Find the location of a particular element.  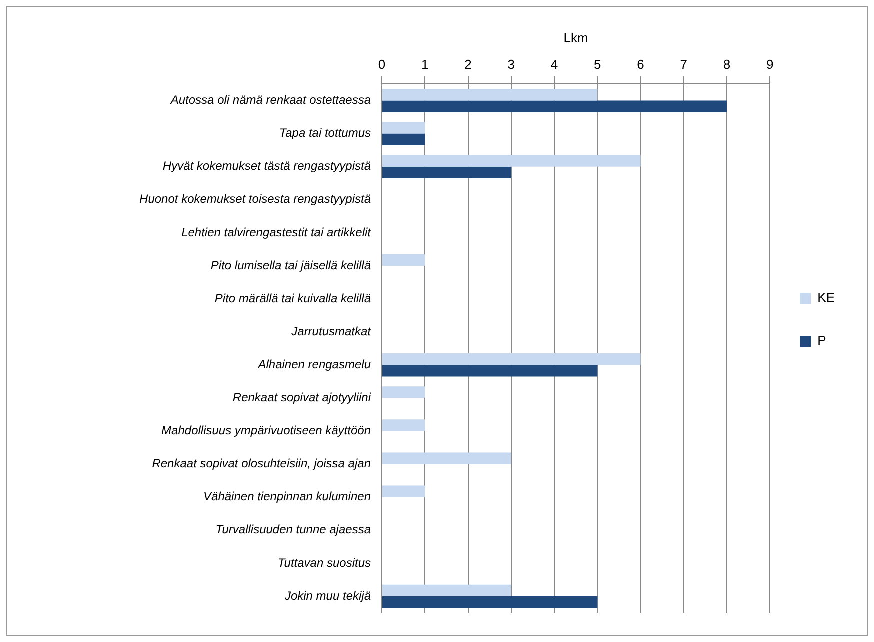

y-tick-label: Lehtien talvirengastestit tai artikkelit is located at coordinates (277, 232).